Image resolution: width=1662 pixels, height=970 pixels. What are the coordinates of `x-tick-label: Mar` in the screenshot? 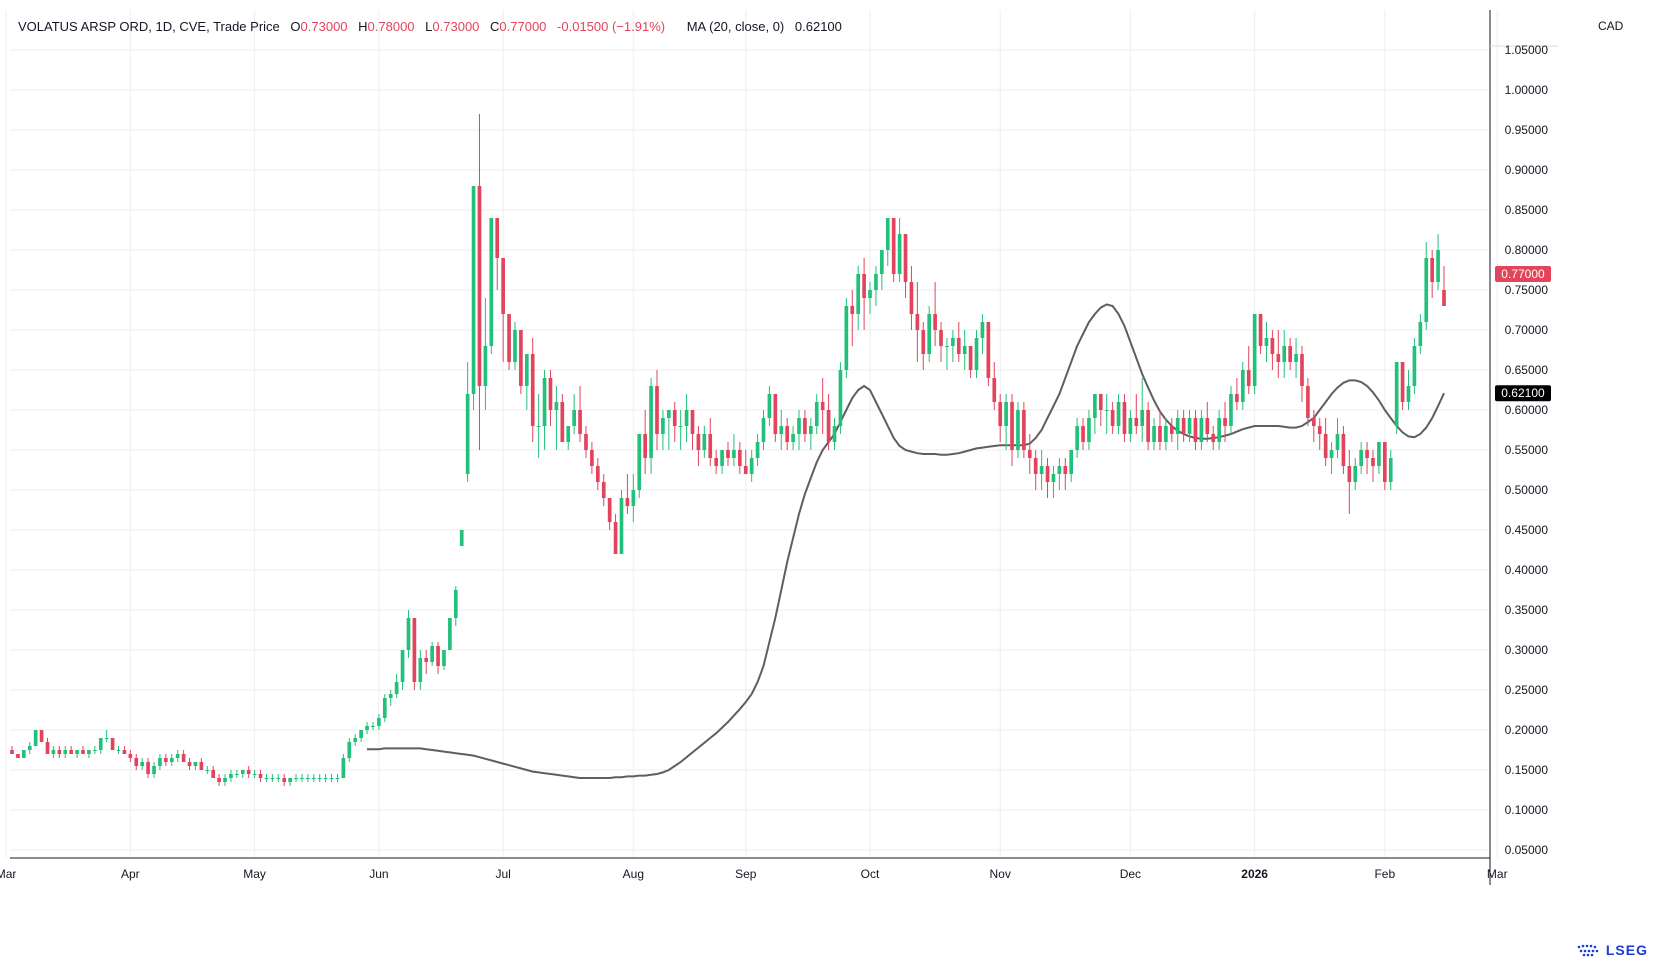 It's located at (1497, 874).